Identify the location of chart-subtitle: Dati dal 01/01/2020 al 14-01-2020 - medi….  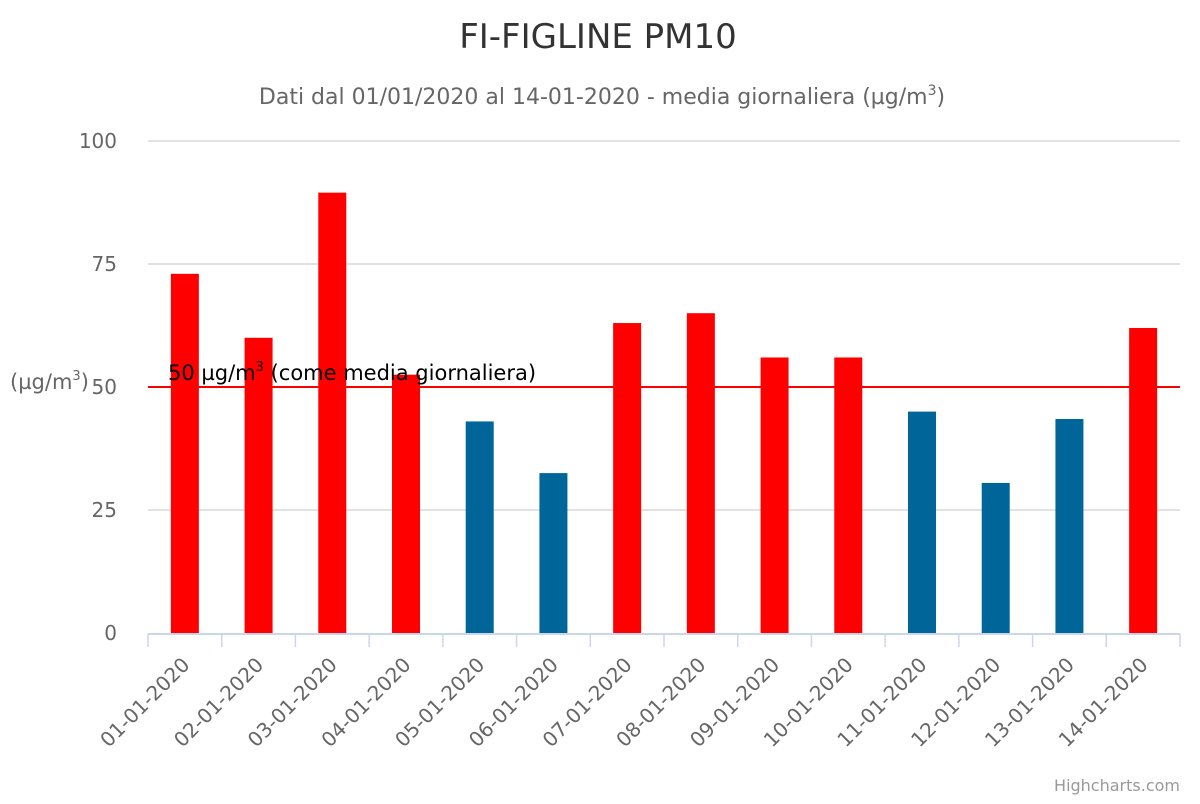
(602, 96).